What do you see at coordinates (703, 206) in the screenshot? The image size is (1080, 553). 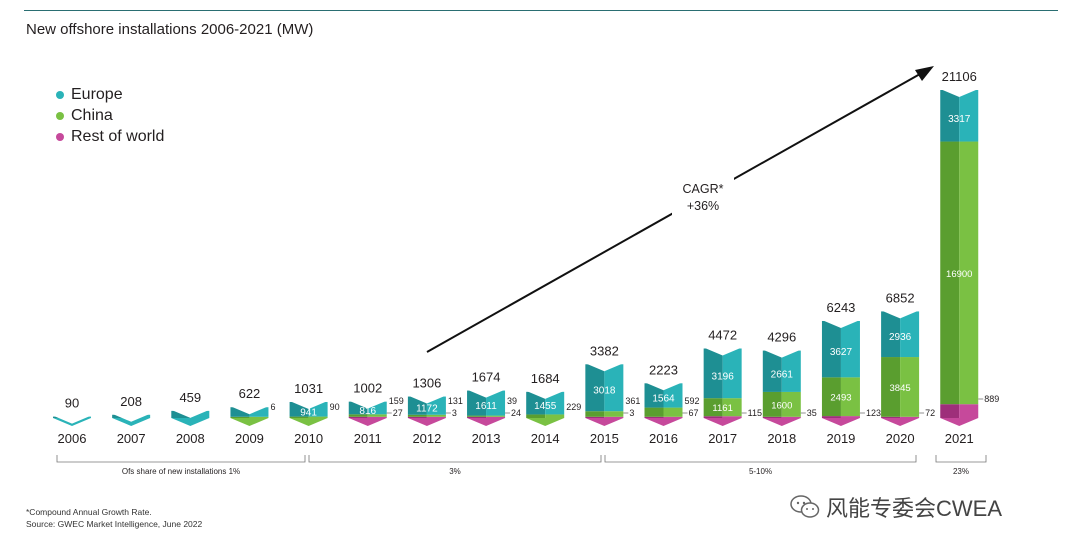 I see `cagr-label-line2: +36%` at bounding box center [703, 206].